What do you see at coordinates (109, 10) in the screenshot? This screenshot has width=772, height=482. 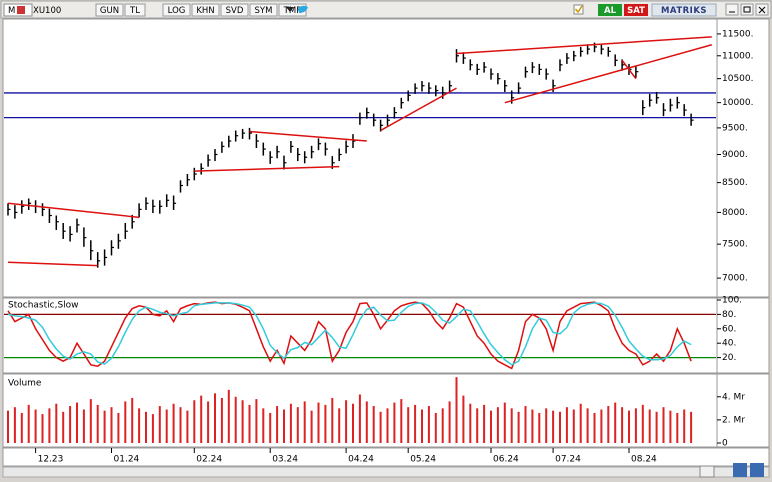 I see `toolbar-button: GUN` at bounding box center [109, 10].